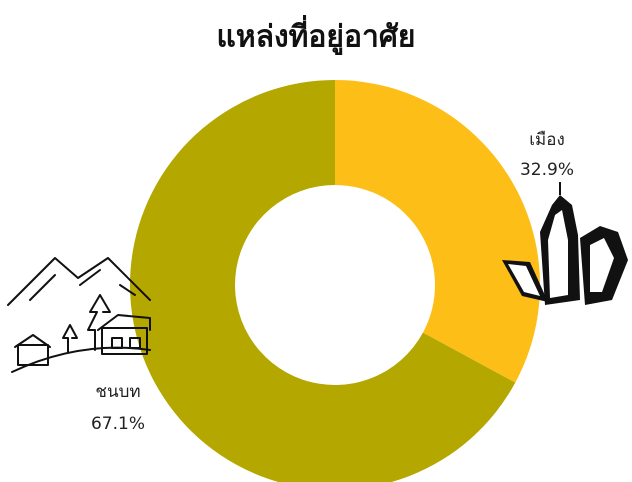 The width and height of the screenshot is (632, 482). What do you see at coordinates (547, 170) in the screenshot?
I see `value-label: 32.9%` at bounding box center [547, 170].